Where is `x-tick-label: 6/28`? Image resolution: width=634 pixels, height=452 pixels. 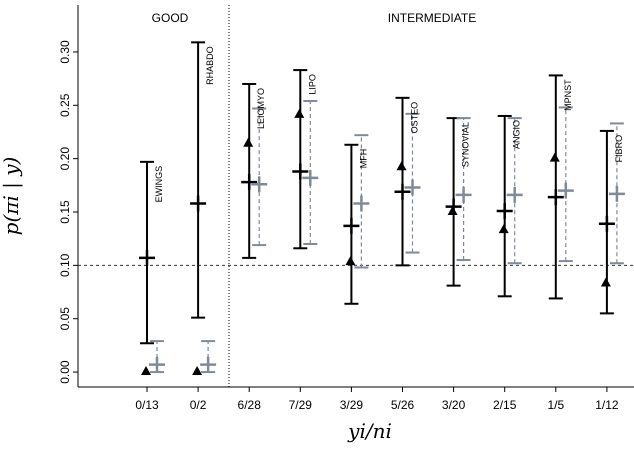 x-tick-label: 6/28 is located at coordinates (250, 405).